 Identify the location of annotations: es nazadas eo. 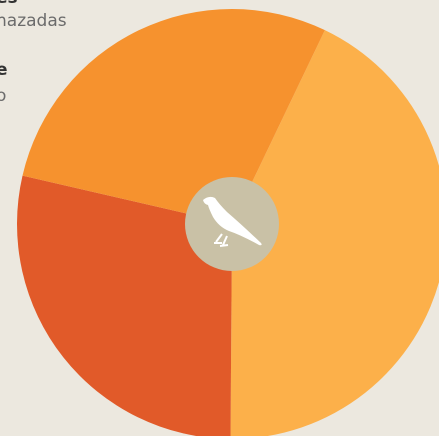
(33, 53).